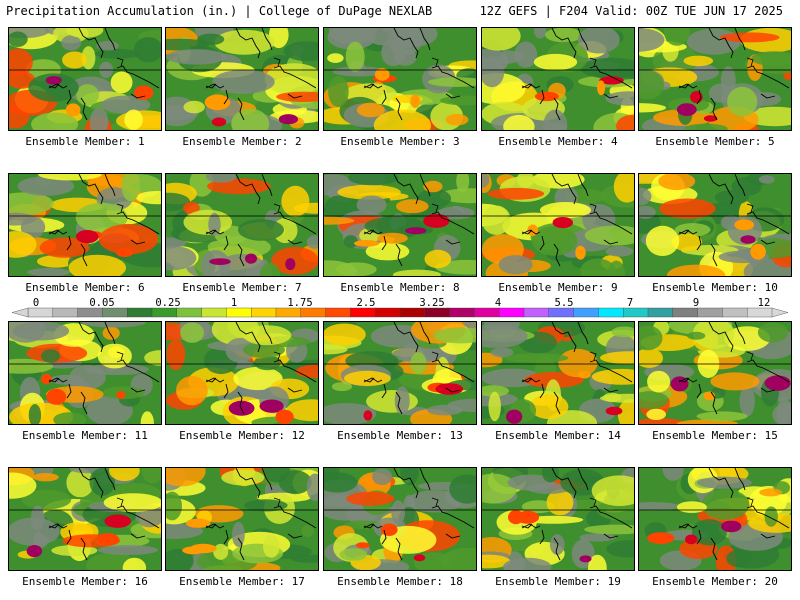  Describe the element at coordinates (780, 312) in the screenshot. I see `colorbar-max-arrow` at that location.